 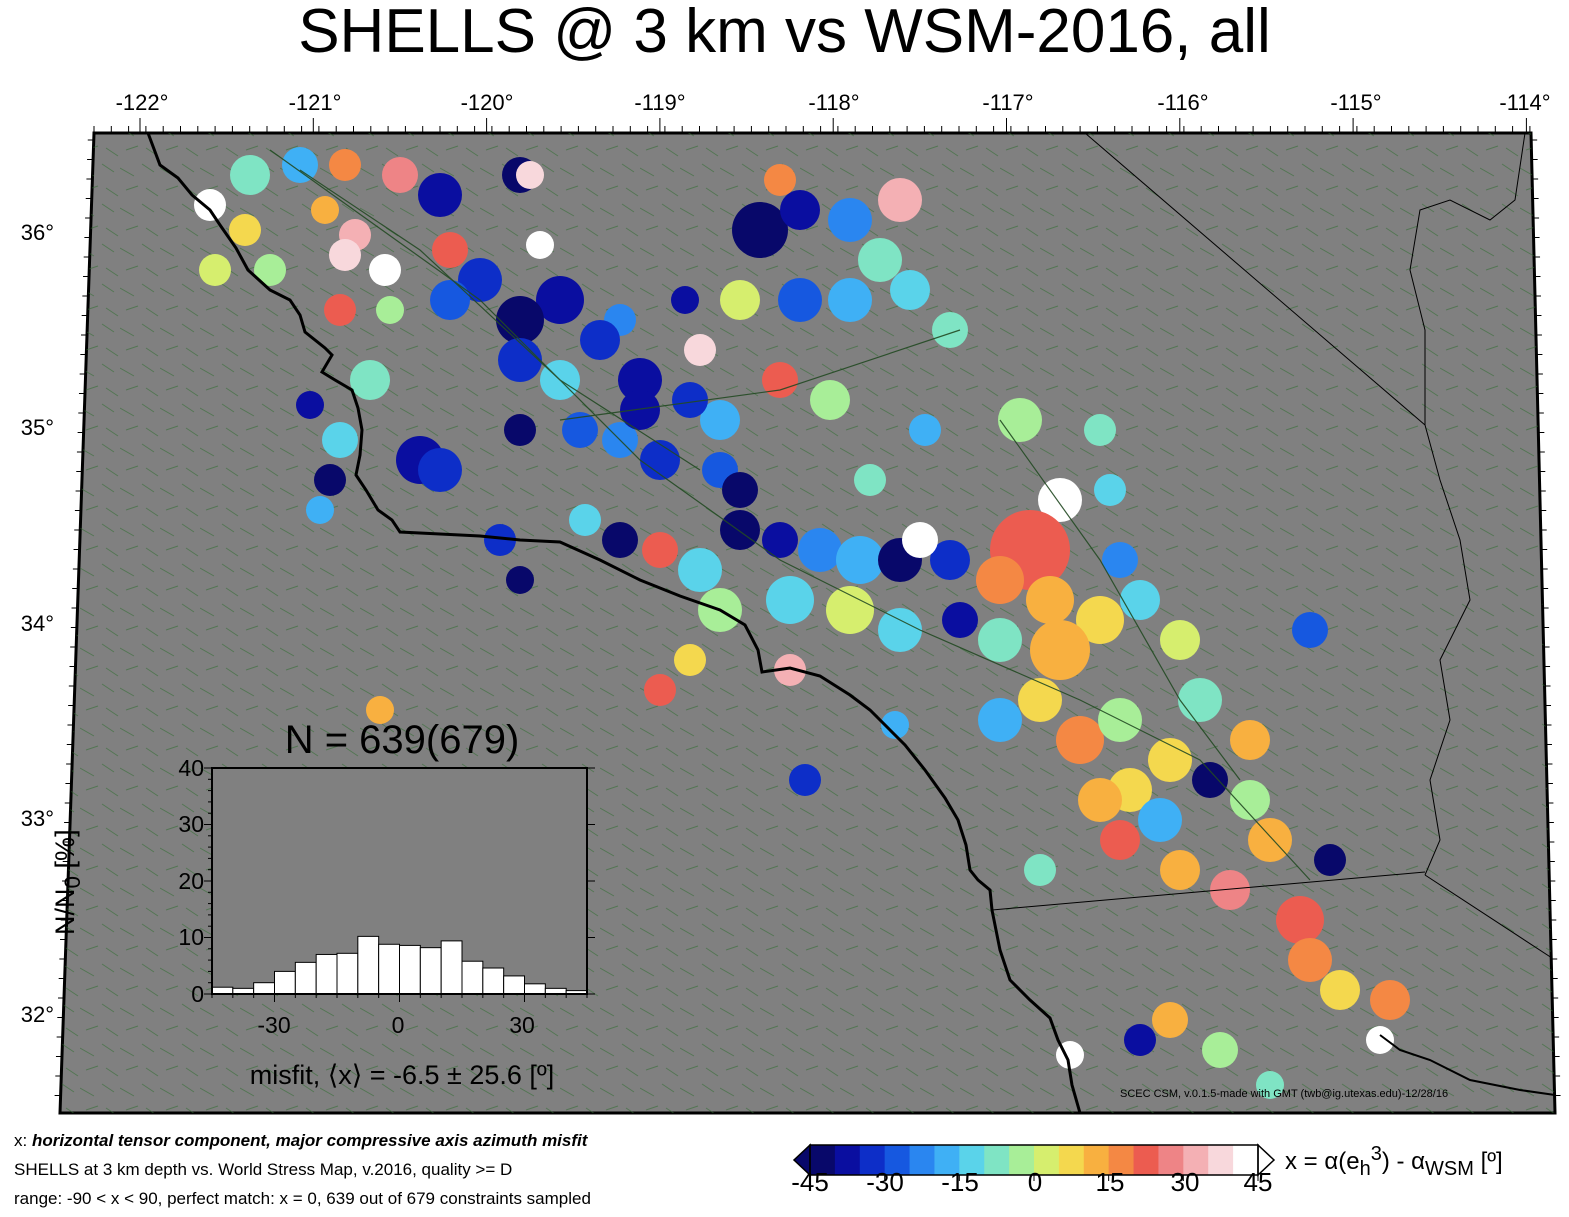 I want to click on lon-label: -122°, so click(x=142, y=102).